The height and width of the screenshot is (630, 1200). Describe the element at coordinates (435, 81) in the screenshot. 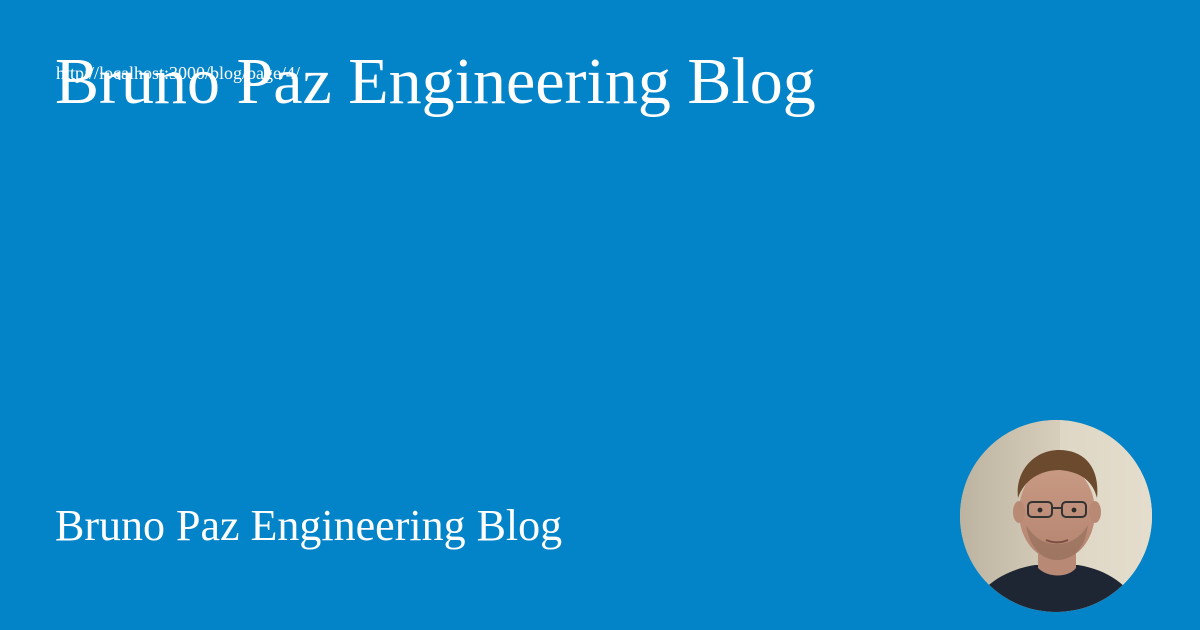

I see `page-title: Bruno Paz Engineering Blog` at that location.